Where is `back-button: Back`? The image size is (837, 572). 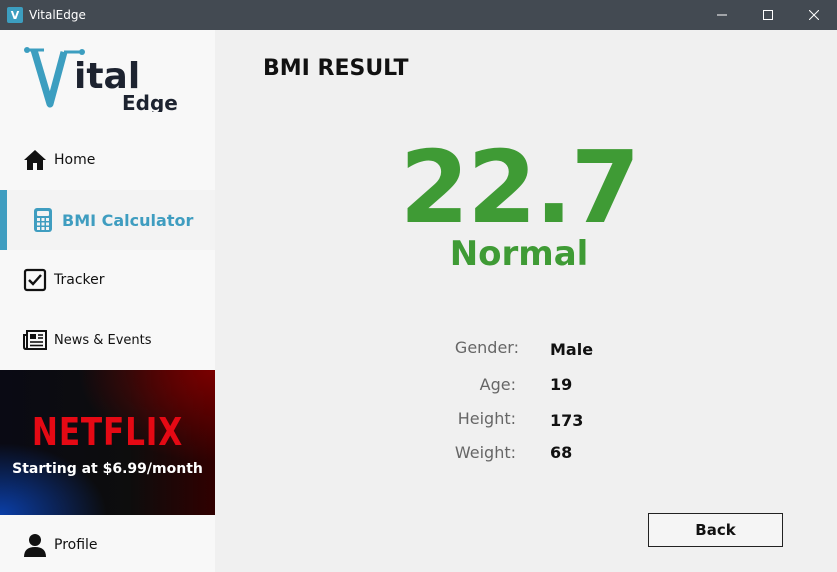
back-button: Back is located at coordinates (715, 530).